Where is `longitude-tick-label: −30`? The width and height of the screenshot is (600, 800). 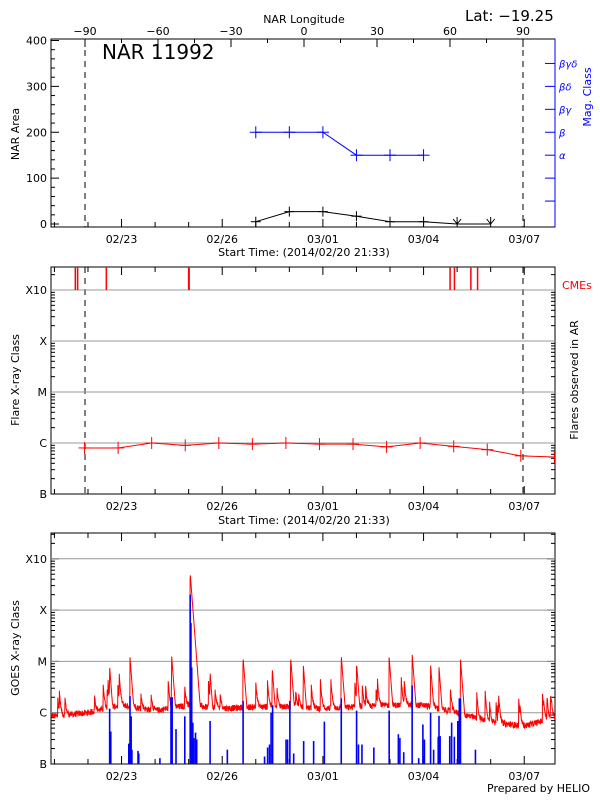 longitude-tick-label: −30 is located at coordinates (230, 31).